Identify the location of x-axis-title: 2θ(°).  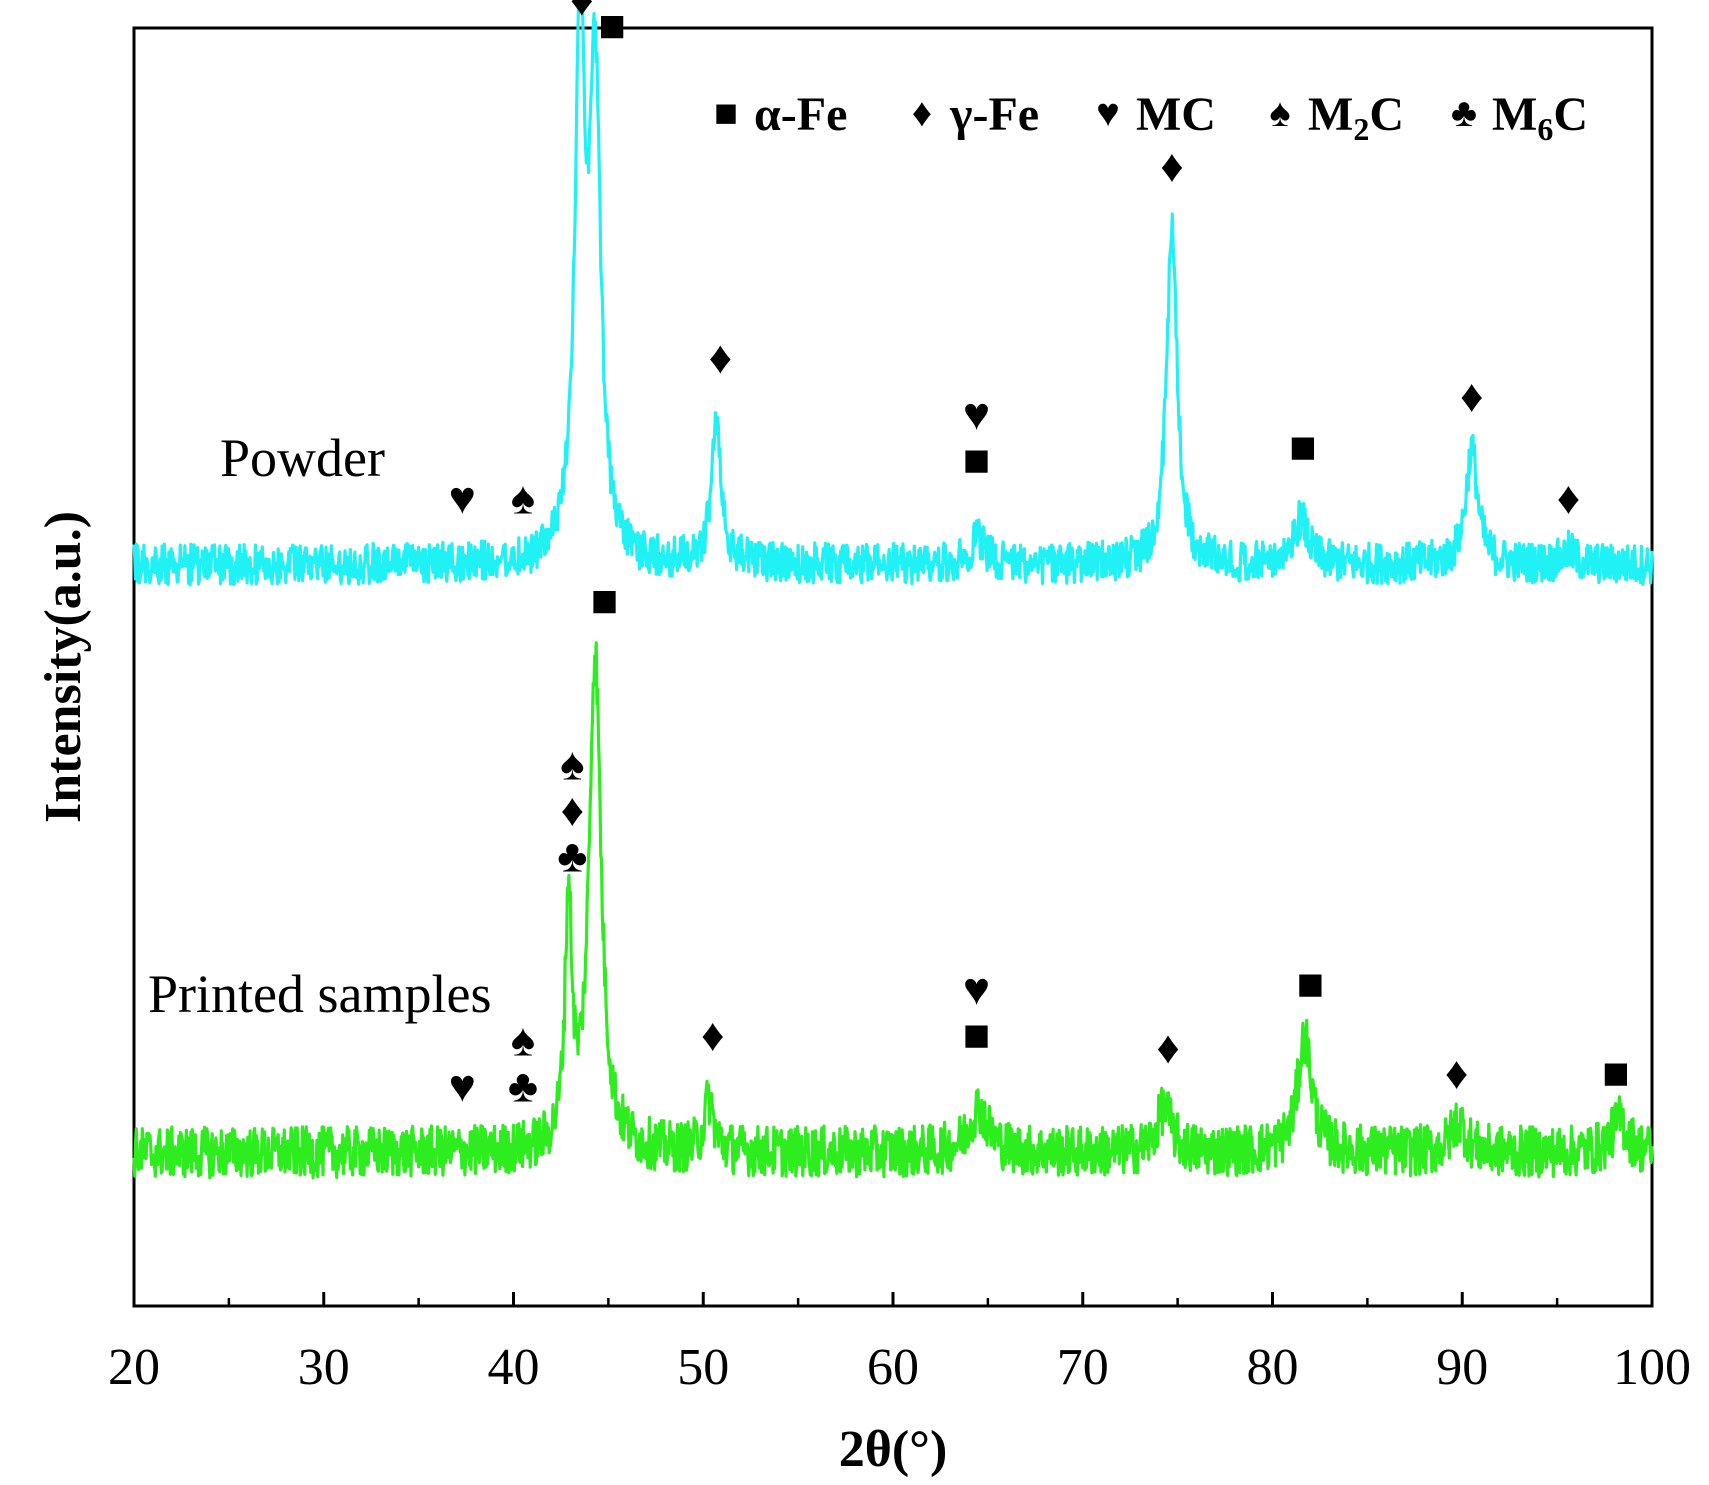
(893, 1449).